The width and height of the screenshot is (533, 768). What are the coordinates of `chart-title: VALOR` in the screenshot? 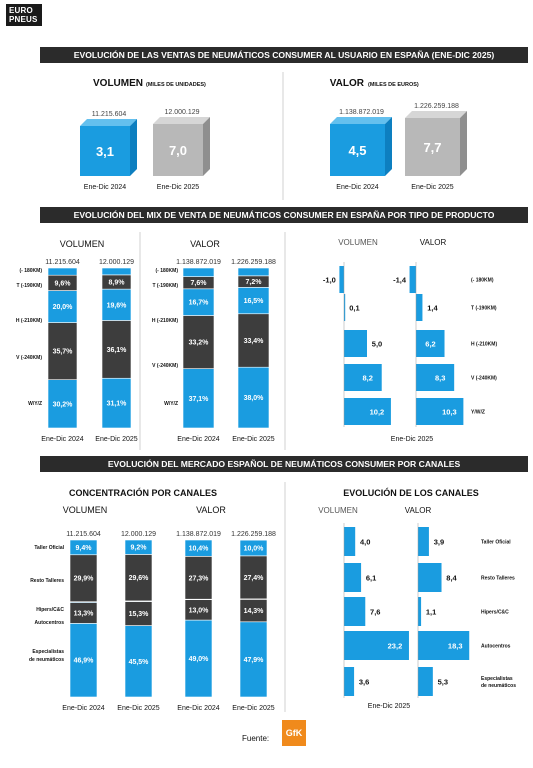 It's located at (347, 83).